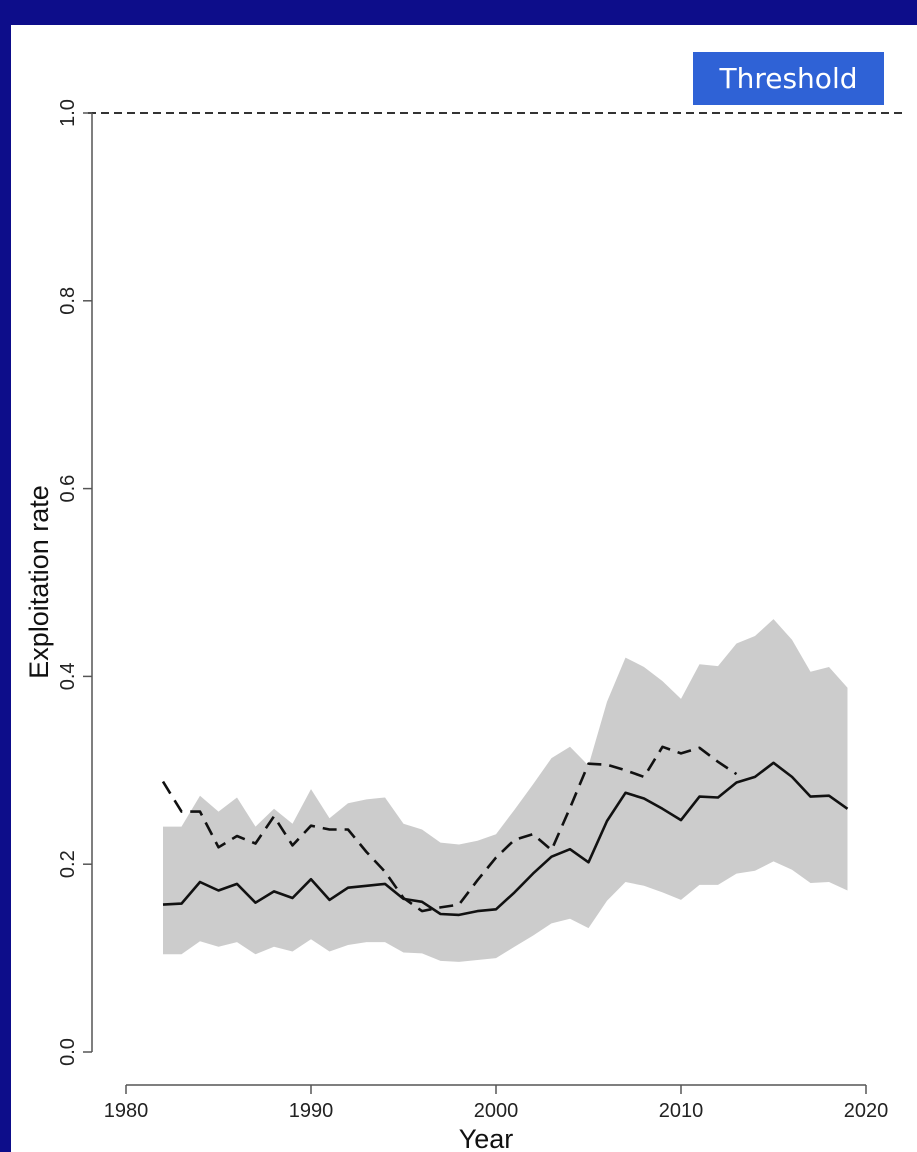 The image size is (917, 1152). Describe the element at coordinates (496, 1111) in the screenshot. I see `x-tick-label: 2000` at that location.